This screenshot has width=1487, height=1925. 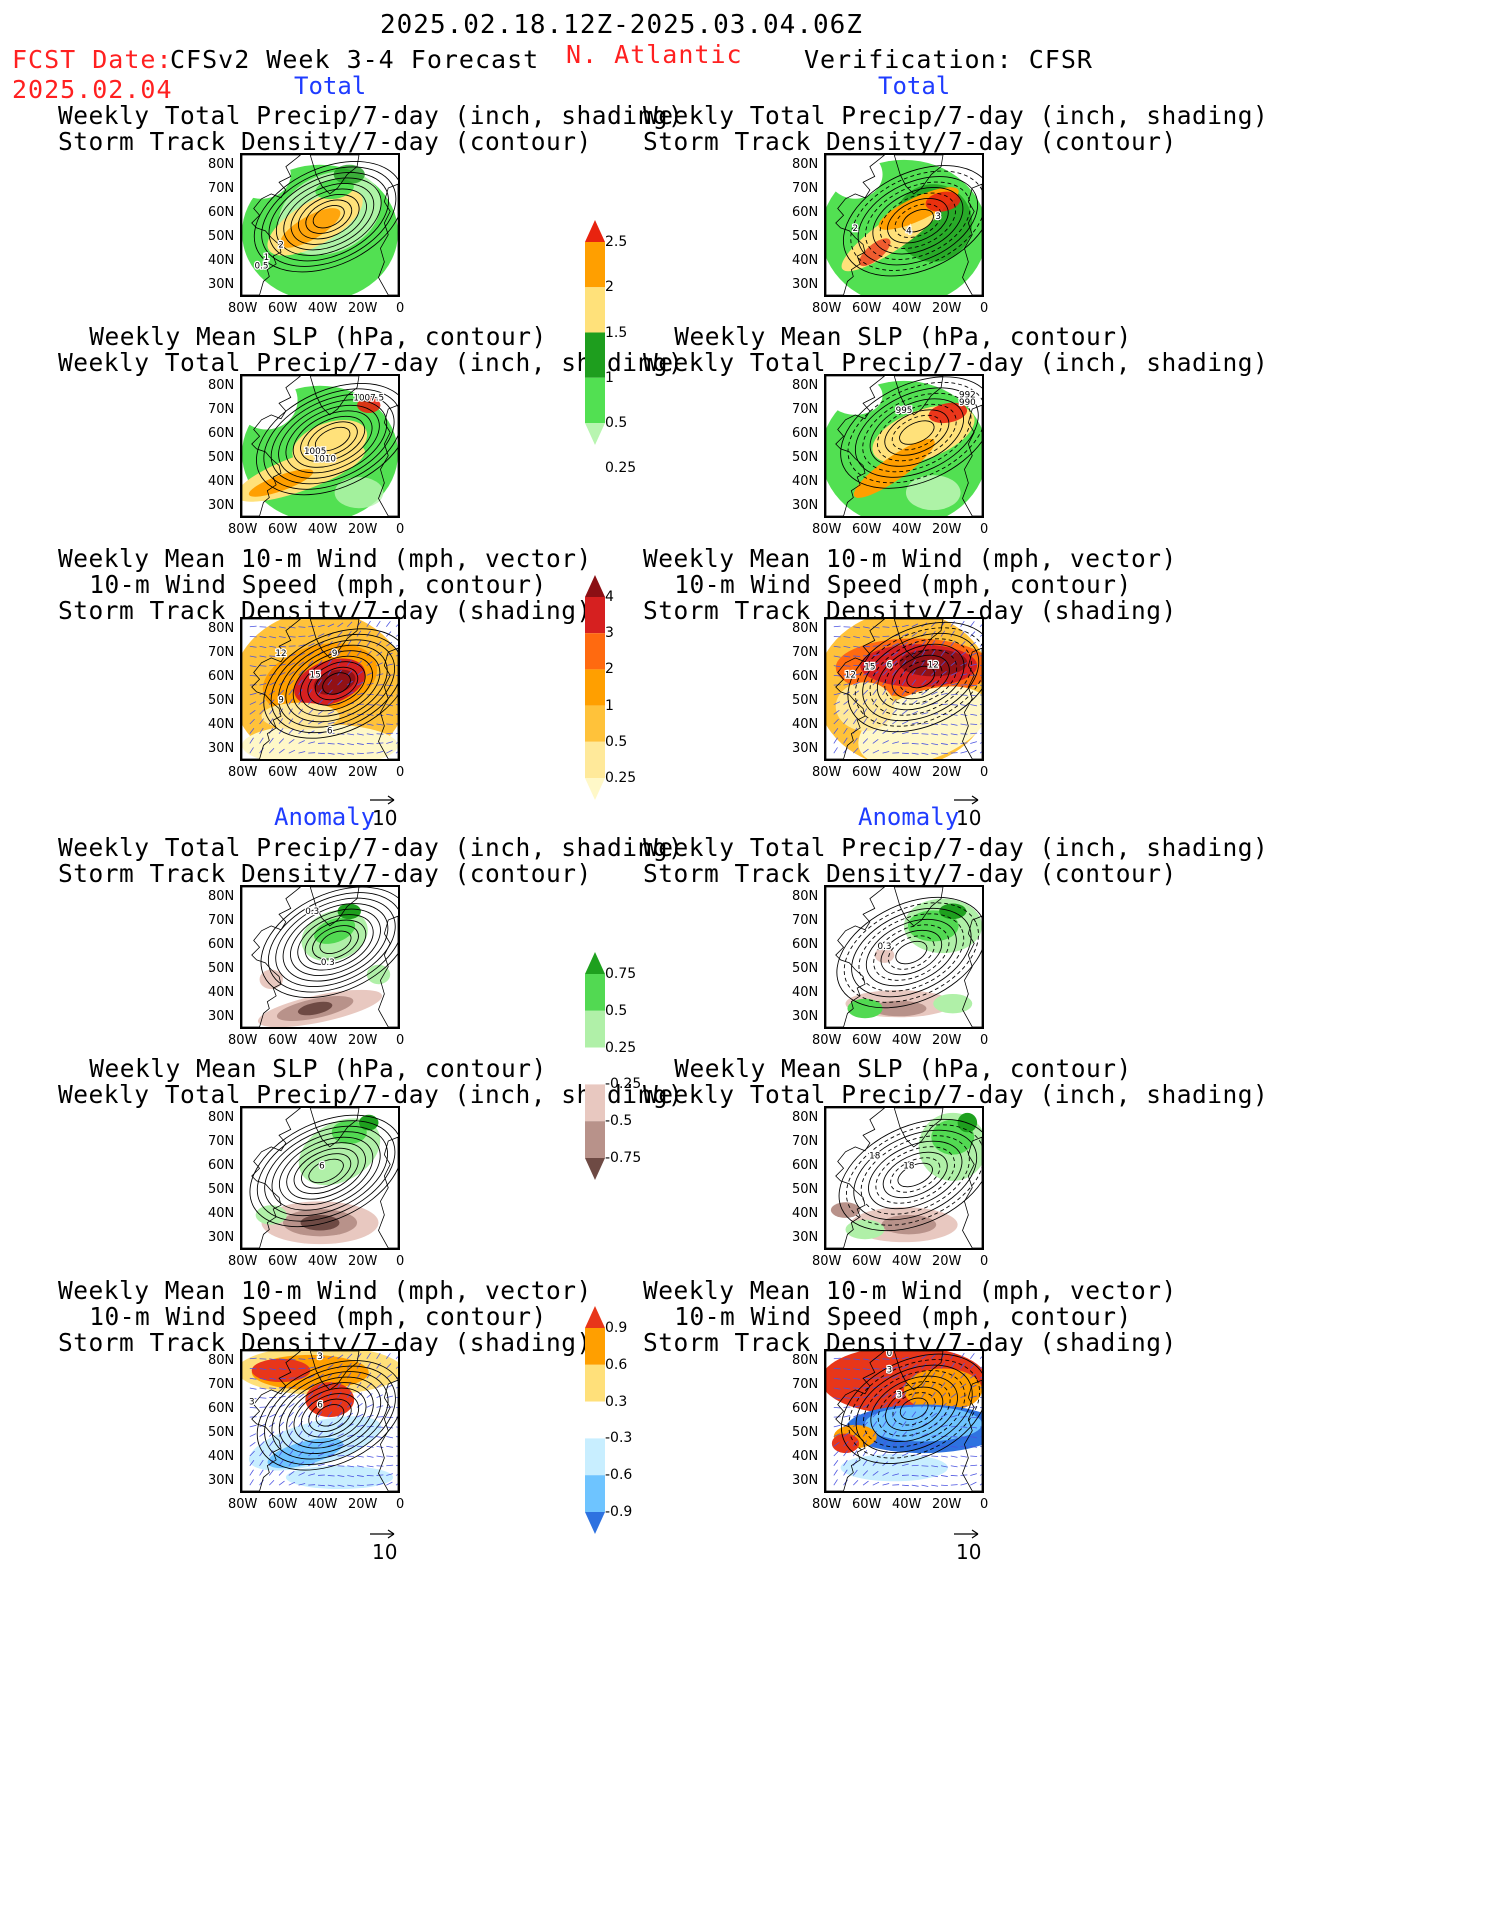 What do you see at coordinates (616, 1328) in the screenshot?
I see `colorbar-tick-label: 0.9` at bounding box center [616, 1328].